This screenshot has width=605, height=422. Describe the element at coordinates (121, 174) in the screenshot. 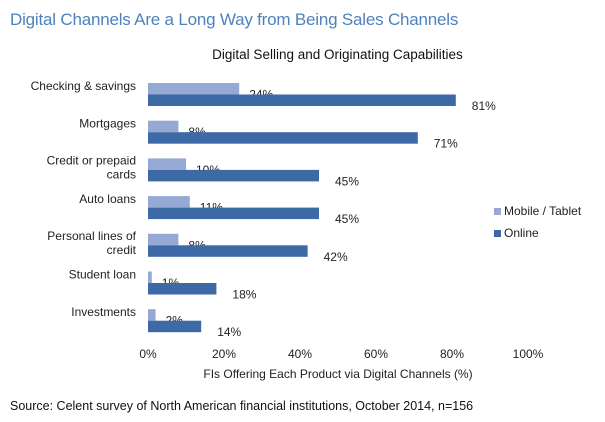

I see `category-label-line: cards` at that location.